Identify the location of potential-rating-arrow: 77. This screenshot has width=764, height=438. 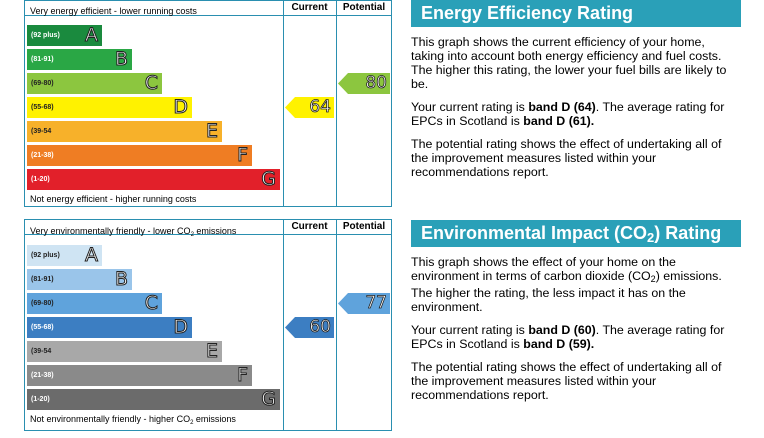
(364, 303).